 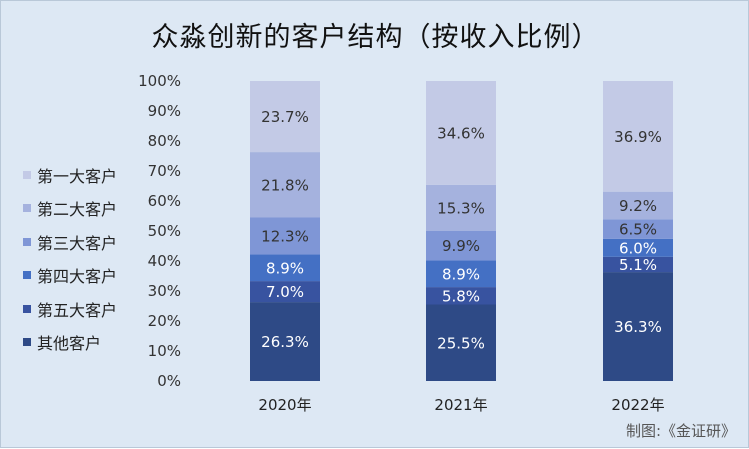 I want to click on legend-item: 第三大客户, so click(x=70, y=242).